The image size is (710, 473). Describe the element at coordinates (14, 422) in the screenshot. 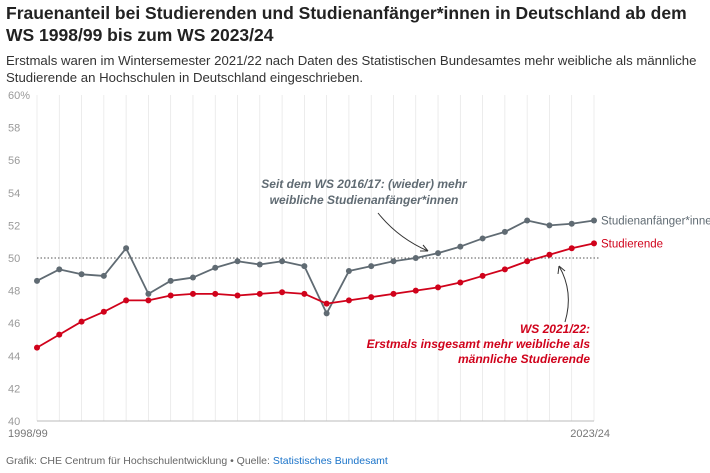

I see `y-tick-label: 40` at that location.